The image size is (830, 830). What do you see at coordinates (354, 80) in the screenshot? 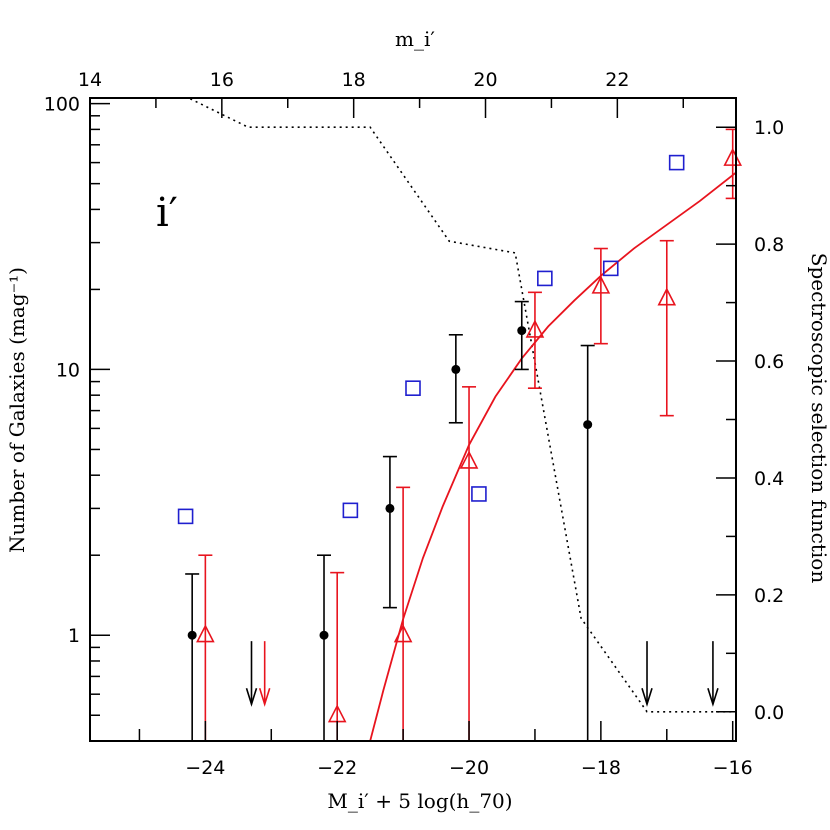
I see `top-x-tick-label: 18` at bounding box center [354, 80].